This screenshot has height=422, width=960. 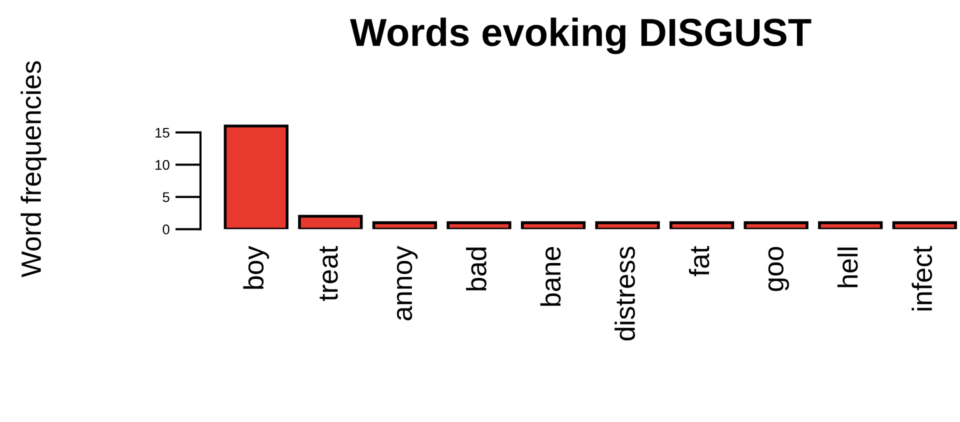 What do you see at coordinates (624, 293) in the screenshot?
I see `x-tick-label: distress` at bounding box center [624, 293].